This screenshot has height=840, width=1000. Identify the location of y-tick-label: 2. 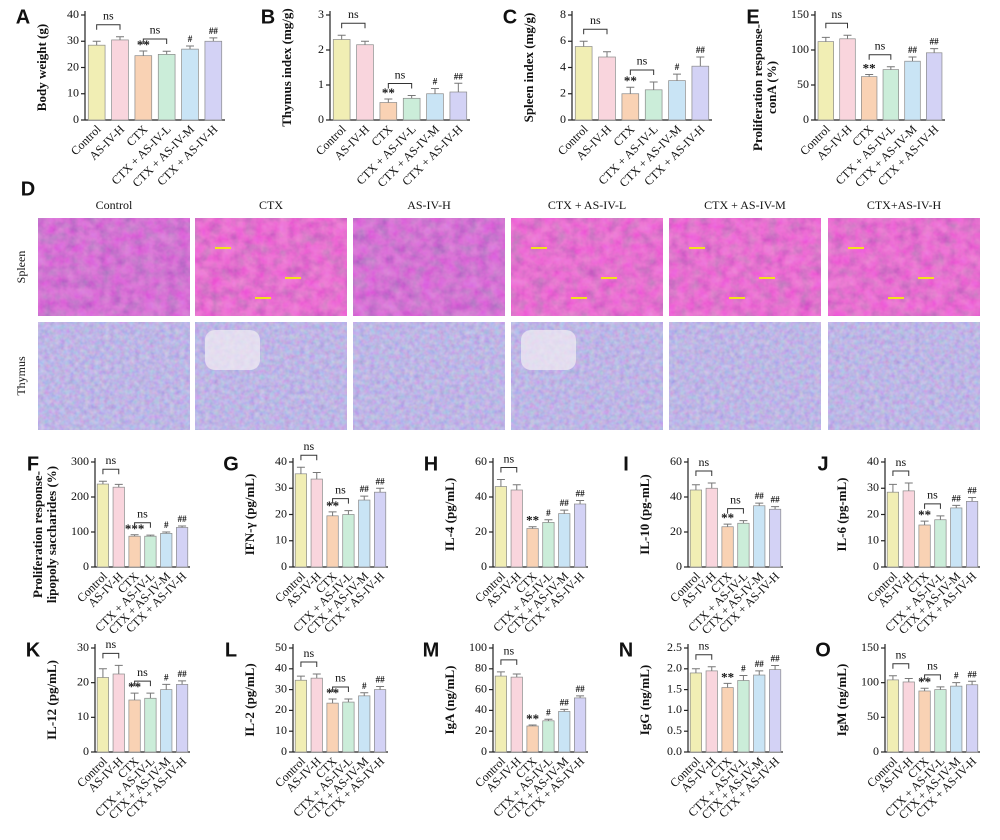
(563, 93).